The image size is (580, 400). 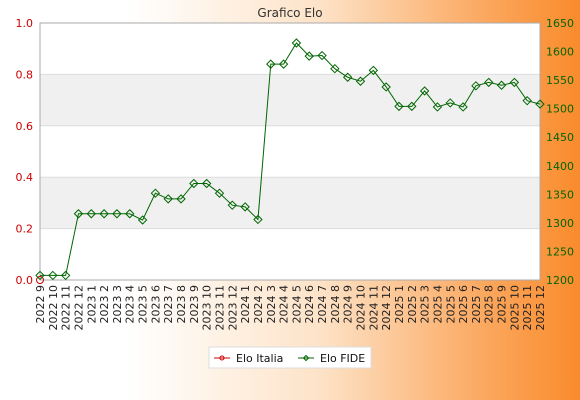 What do you see at coordinates (322, 304) in the screenshot?
I see `x-tick-label: 2024 7` at bounding box center [322, 304].